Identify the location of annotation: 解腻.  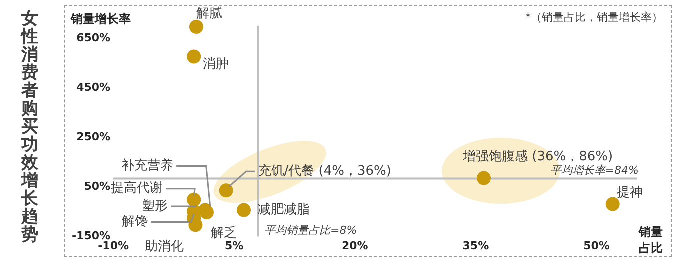
(209, 14).